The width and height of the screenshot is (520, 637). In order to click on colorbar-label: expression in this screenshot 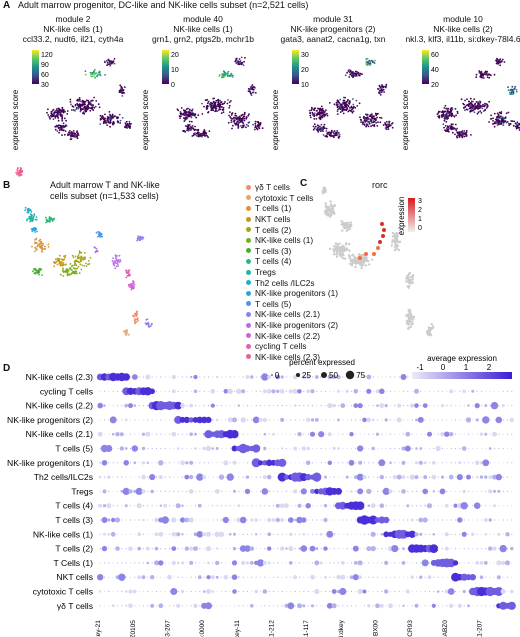, I will do `click(401, 216)`.